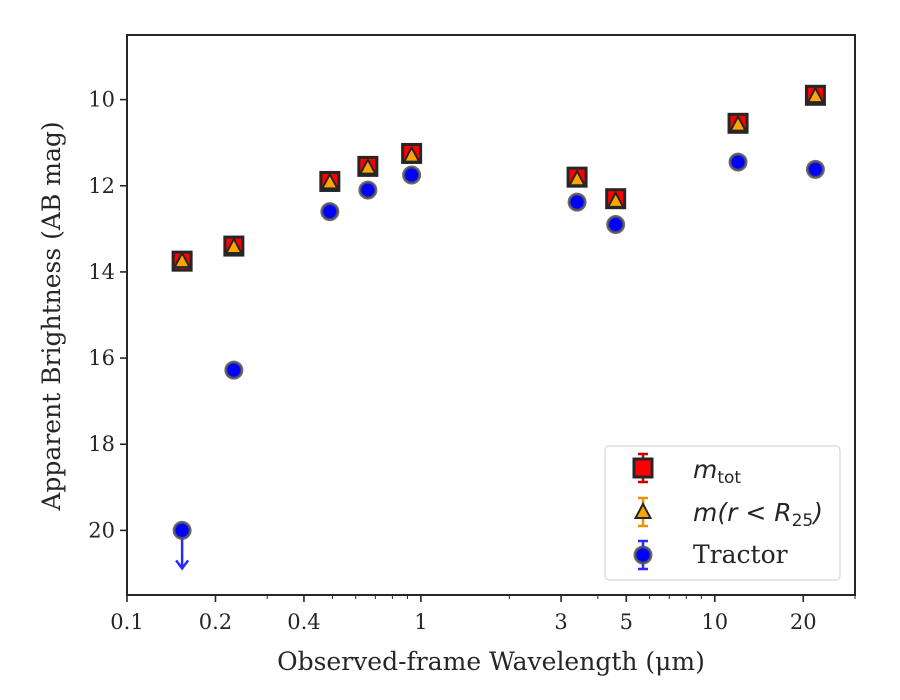 The image size is (900, 700). Describe the element at coordinates (803, 521) in the screenshot. I see `legend-mr25-sub: 25` at that location.